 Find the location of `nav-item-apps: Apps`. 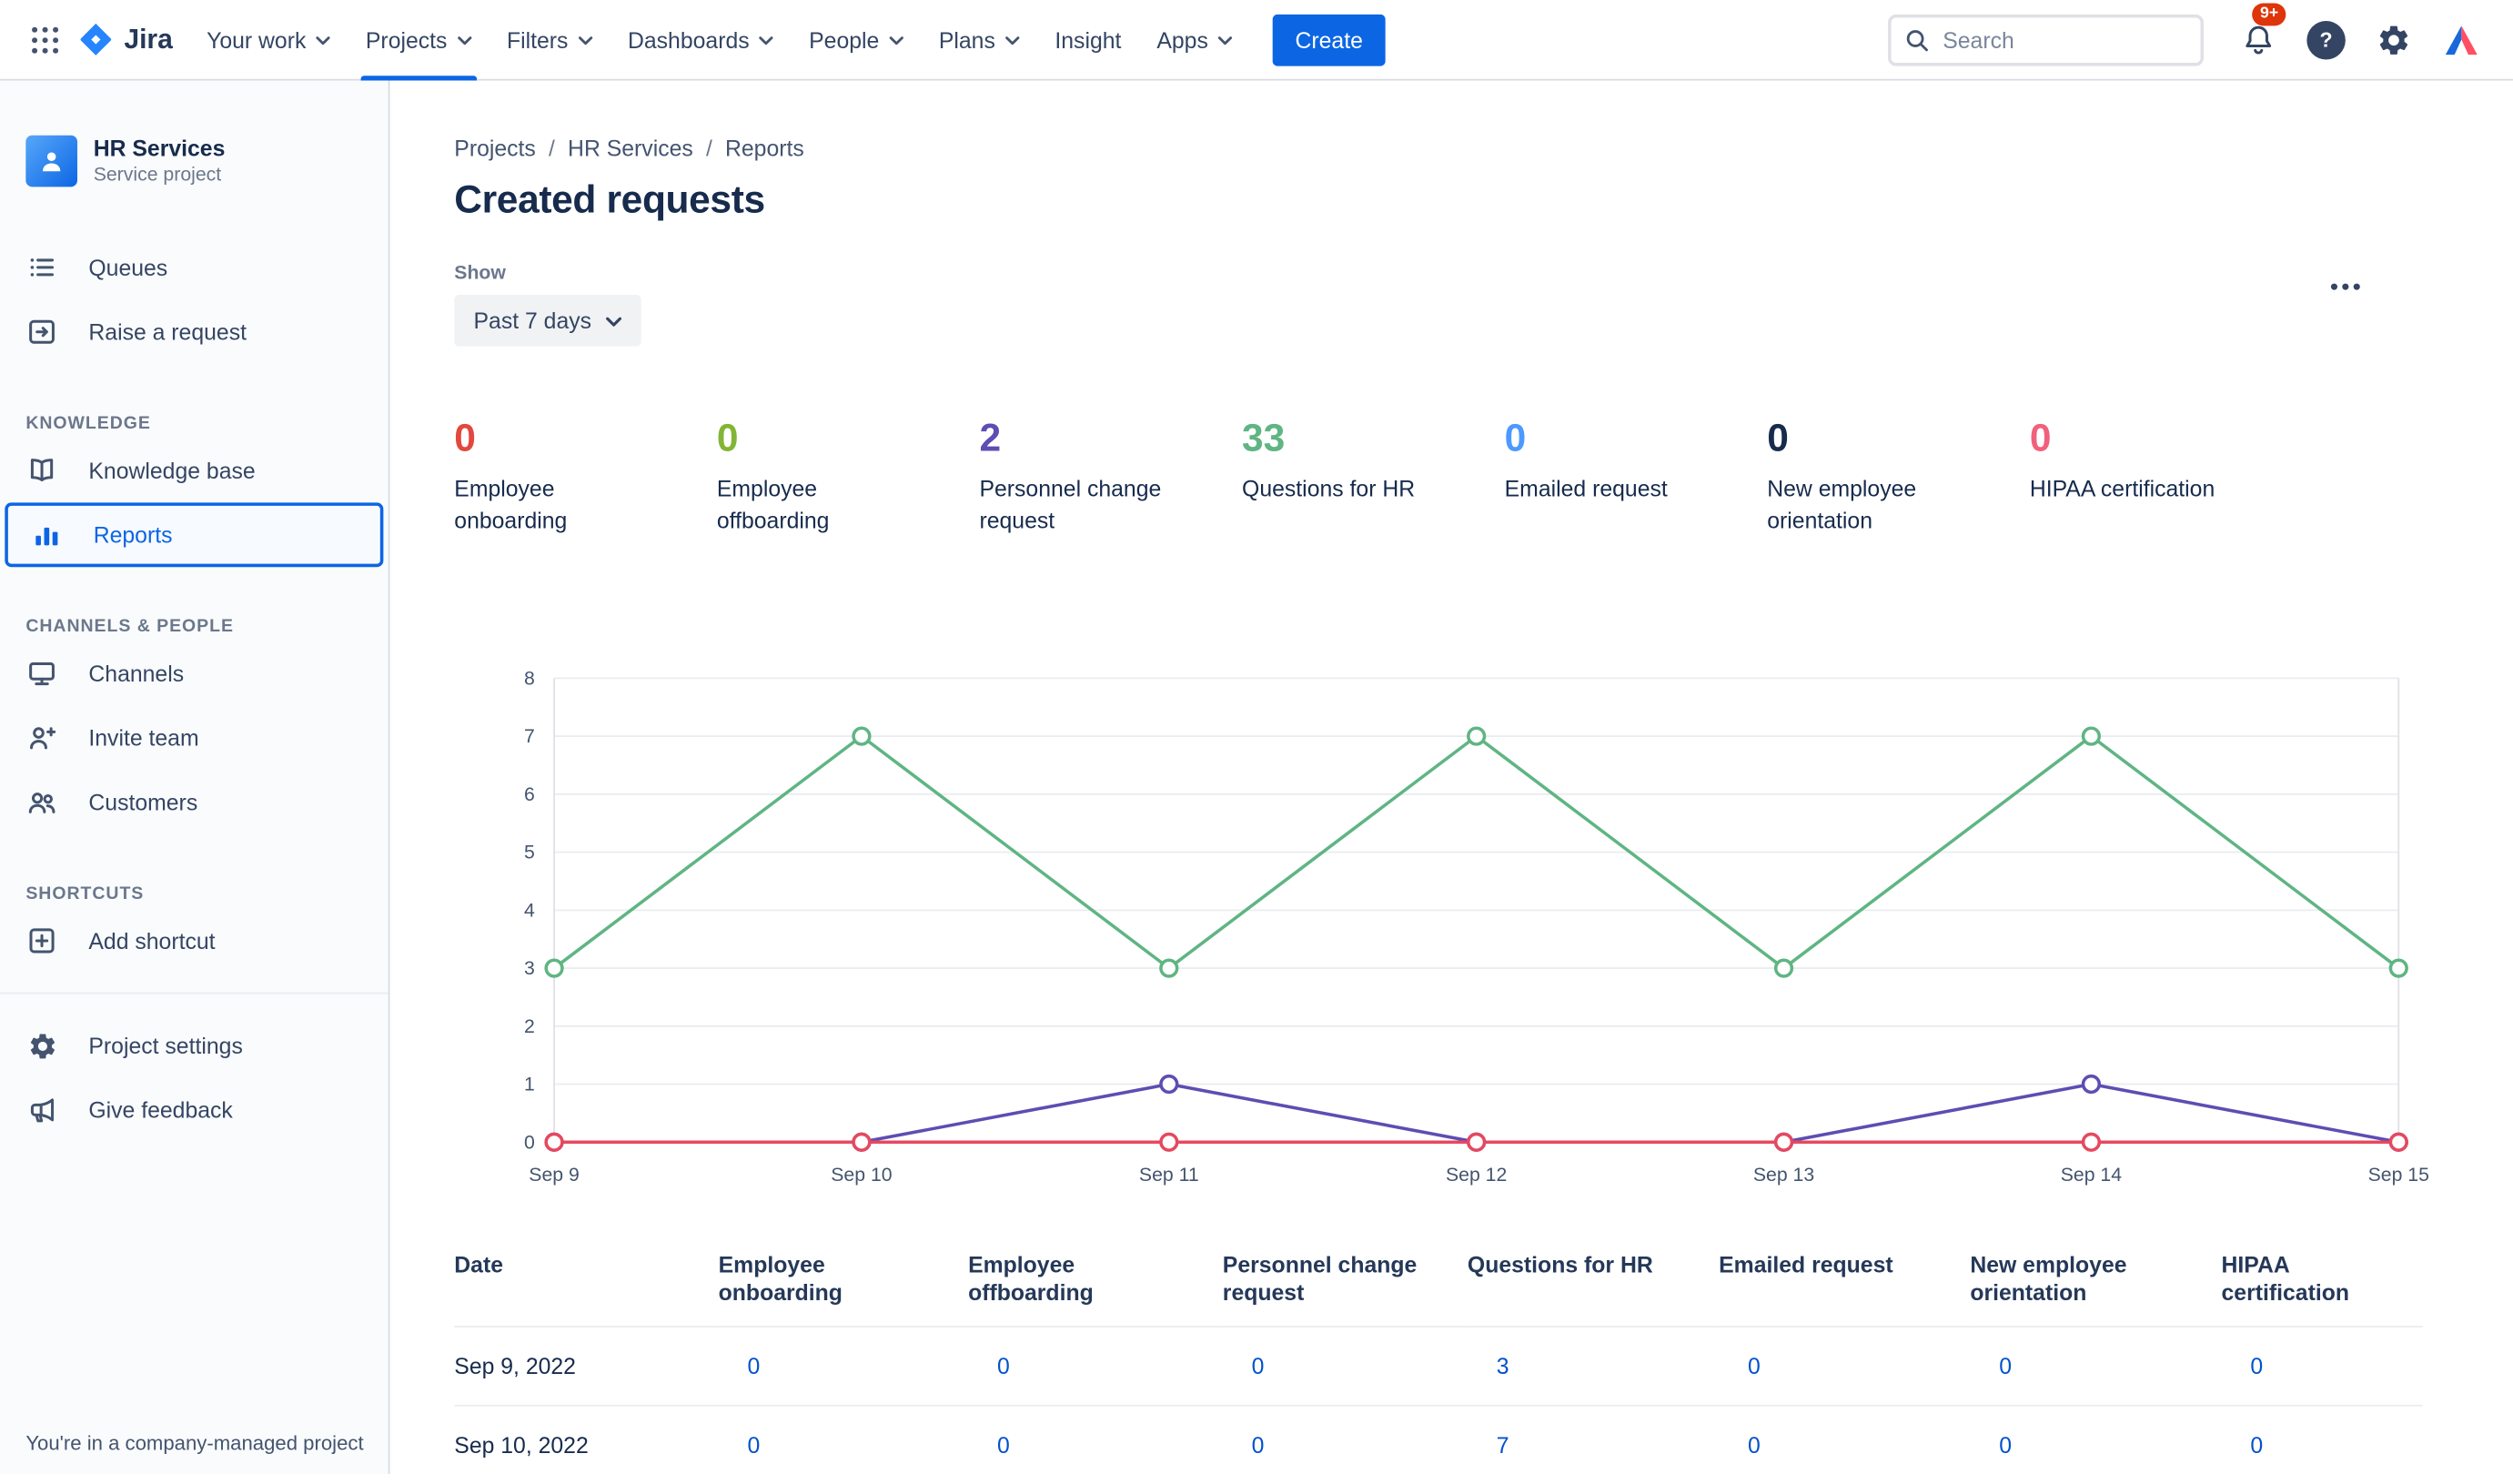

nav-item-apps: Apps is located at coordinates (1194, 40).